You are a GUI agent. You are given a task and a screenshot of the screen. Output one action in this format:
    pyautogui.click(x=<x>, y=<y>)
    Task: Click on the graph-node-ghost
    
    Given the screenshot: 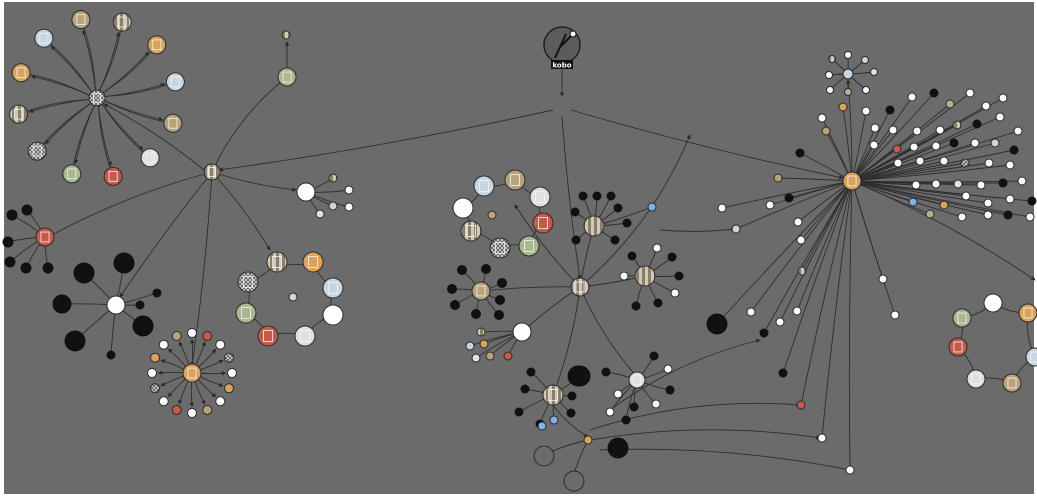 What is the action you would take?
    pyautogui.click(x=574, y=481)
    